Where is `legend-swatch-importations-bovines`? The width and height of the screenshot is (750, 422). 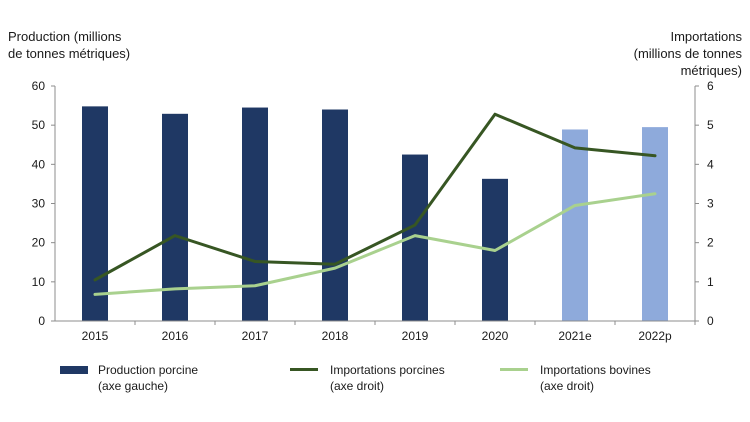
legend-swatch-importations-bovines is located at coordinates (514, 369).